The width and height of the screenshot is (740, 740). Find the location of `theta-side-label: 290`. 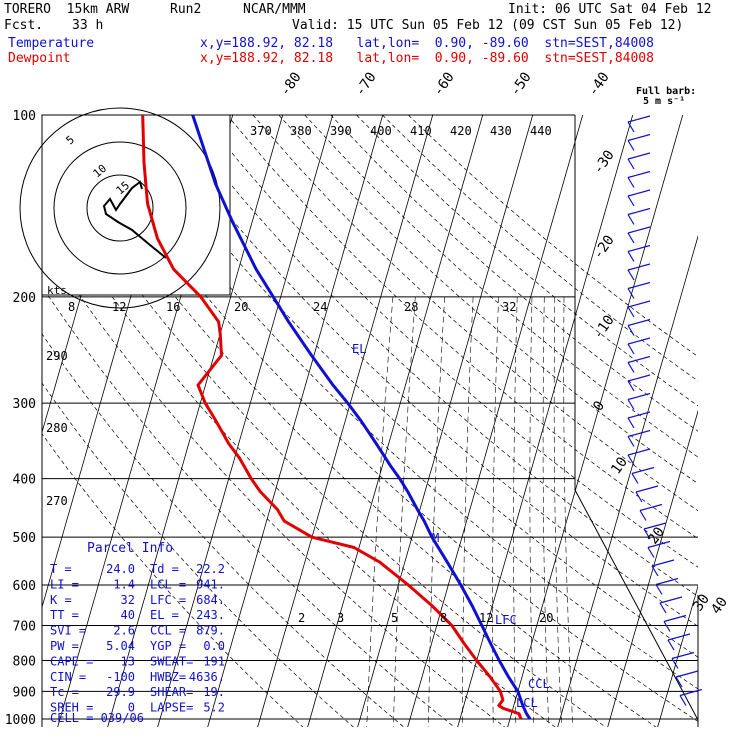

theta-side-label: 290 is located at coordinates (57, 356).